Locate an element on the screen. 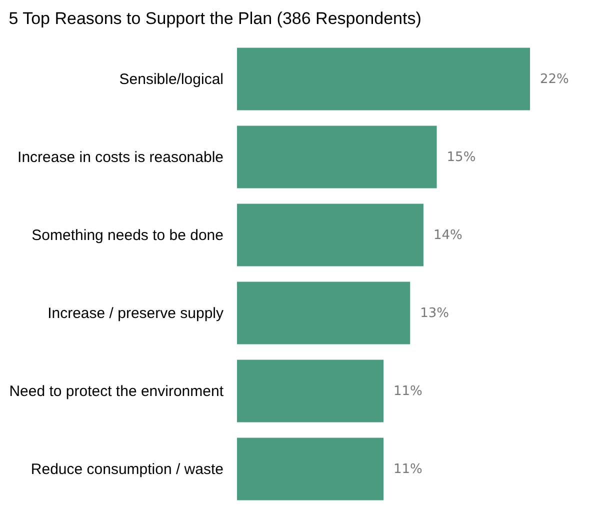 The height and width of the screenshot is (508, 609). data-label: 14% is located at coordinates (447, 235).